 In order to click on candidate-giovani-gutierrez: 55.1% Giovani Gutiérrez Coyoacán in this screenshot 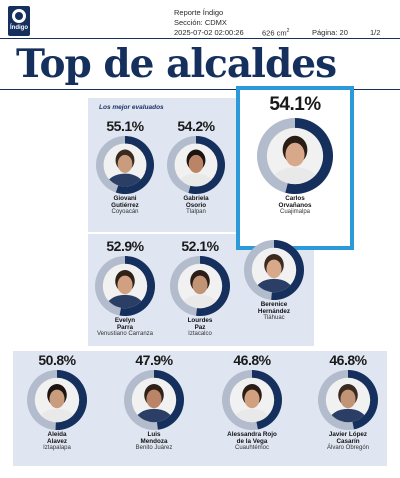, I will do `click(125, 167)`.